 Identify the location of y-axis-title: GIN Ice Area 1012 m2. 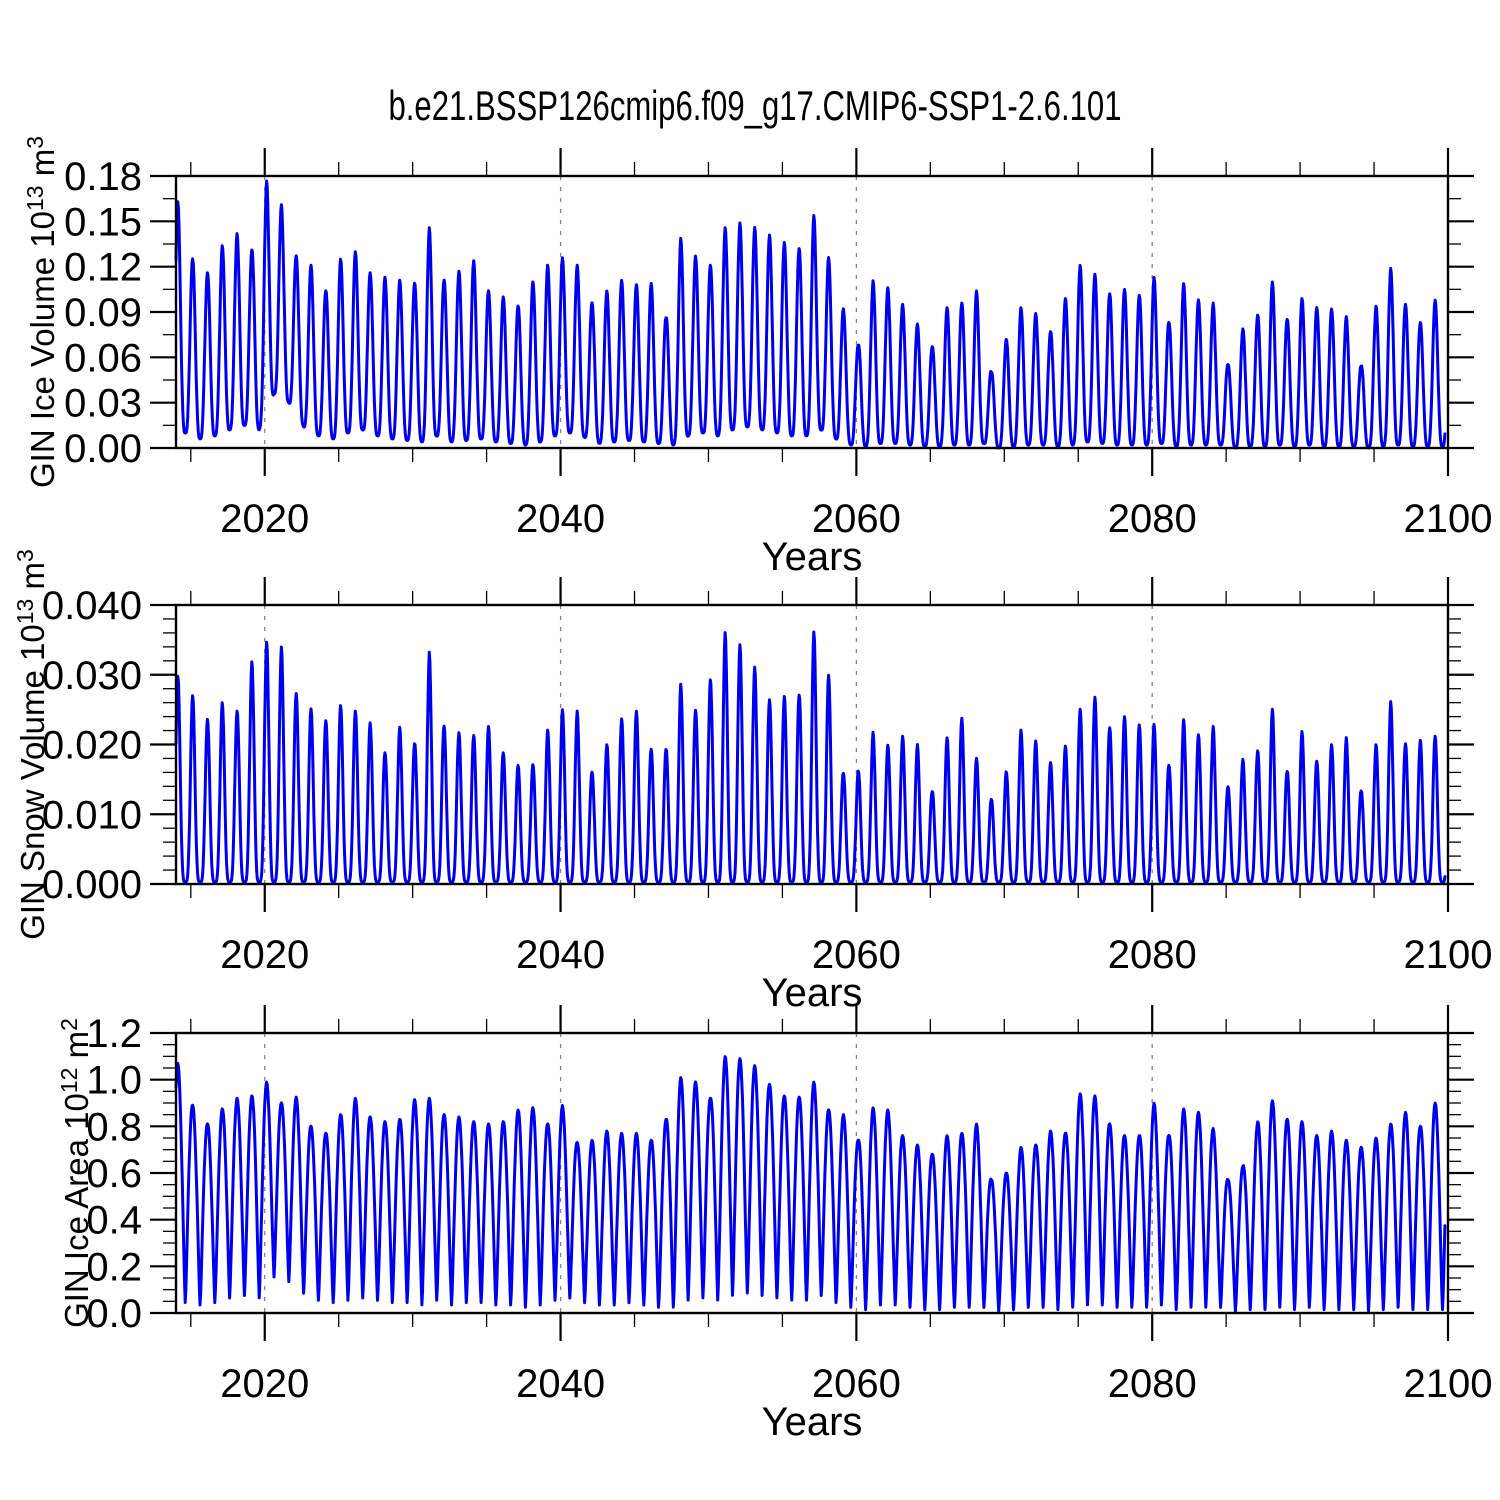
(75, 1173).